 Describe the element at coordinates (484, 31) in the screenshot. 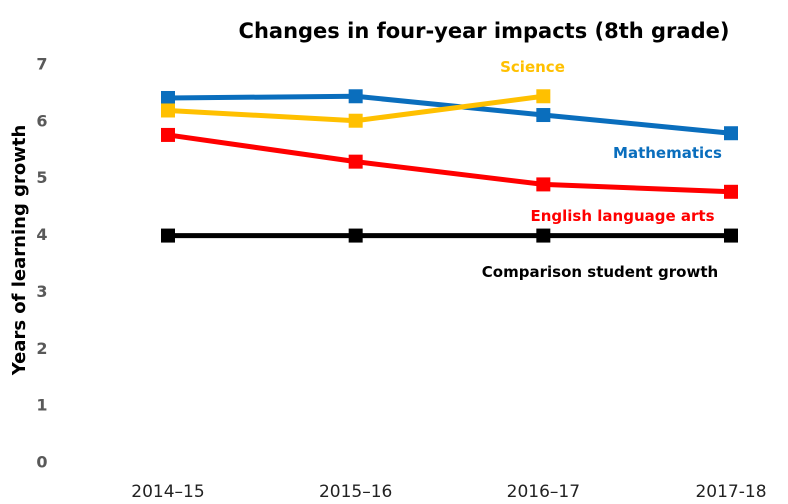

I see `chart-title: Changes in four-year impacts (8th grade)` at that location.